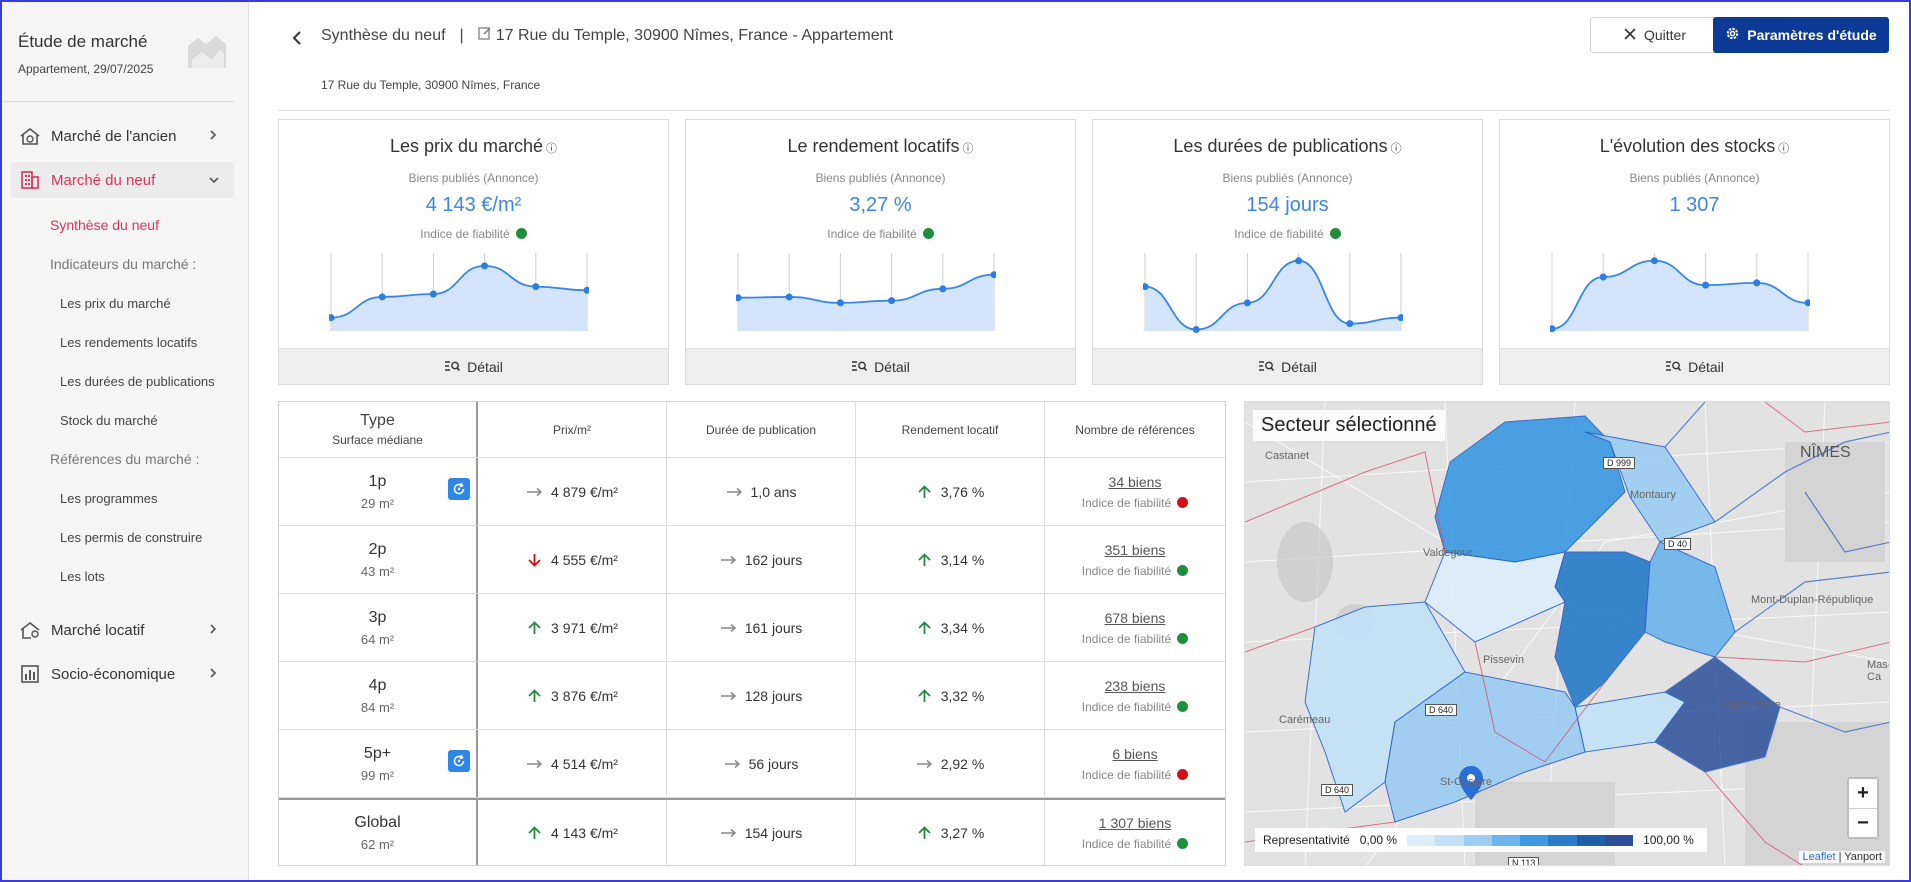  I want to click on surface-label: 29 m², so click(377, 503).